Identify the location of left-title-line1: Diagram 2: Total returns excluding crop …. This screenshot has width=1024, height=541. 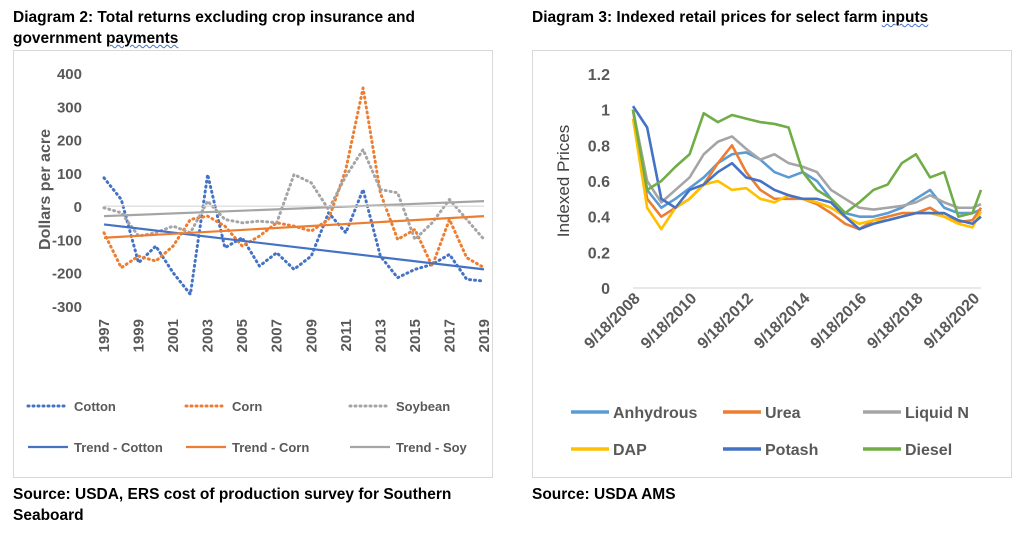
(214, 17).